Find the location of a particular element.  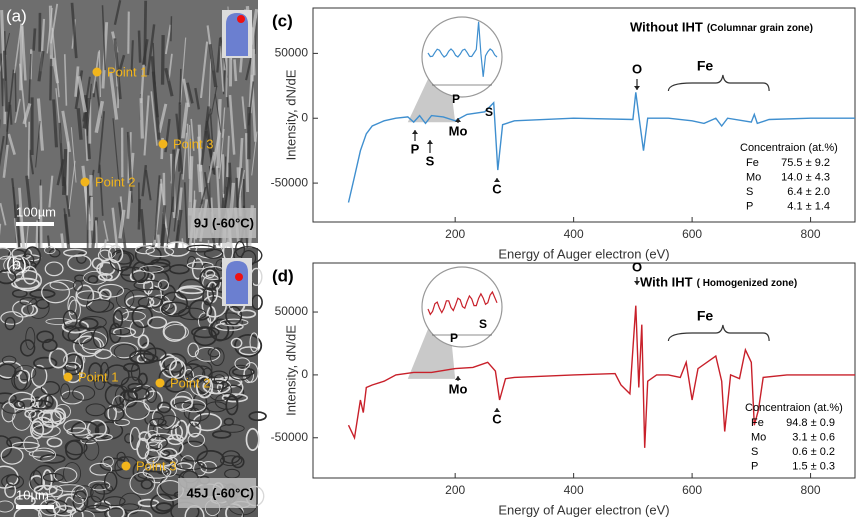

inset-shape is located at coordinates (237, 282).